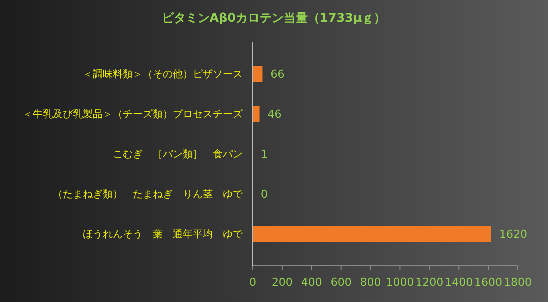  I want to click on chart-title: ビタミンAβ0カロテン当量（1733μｇ）, so click(274, 18).